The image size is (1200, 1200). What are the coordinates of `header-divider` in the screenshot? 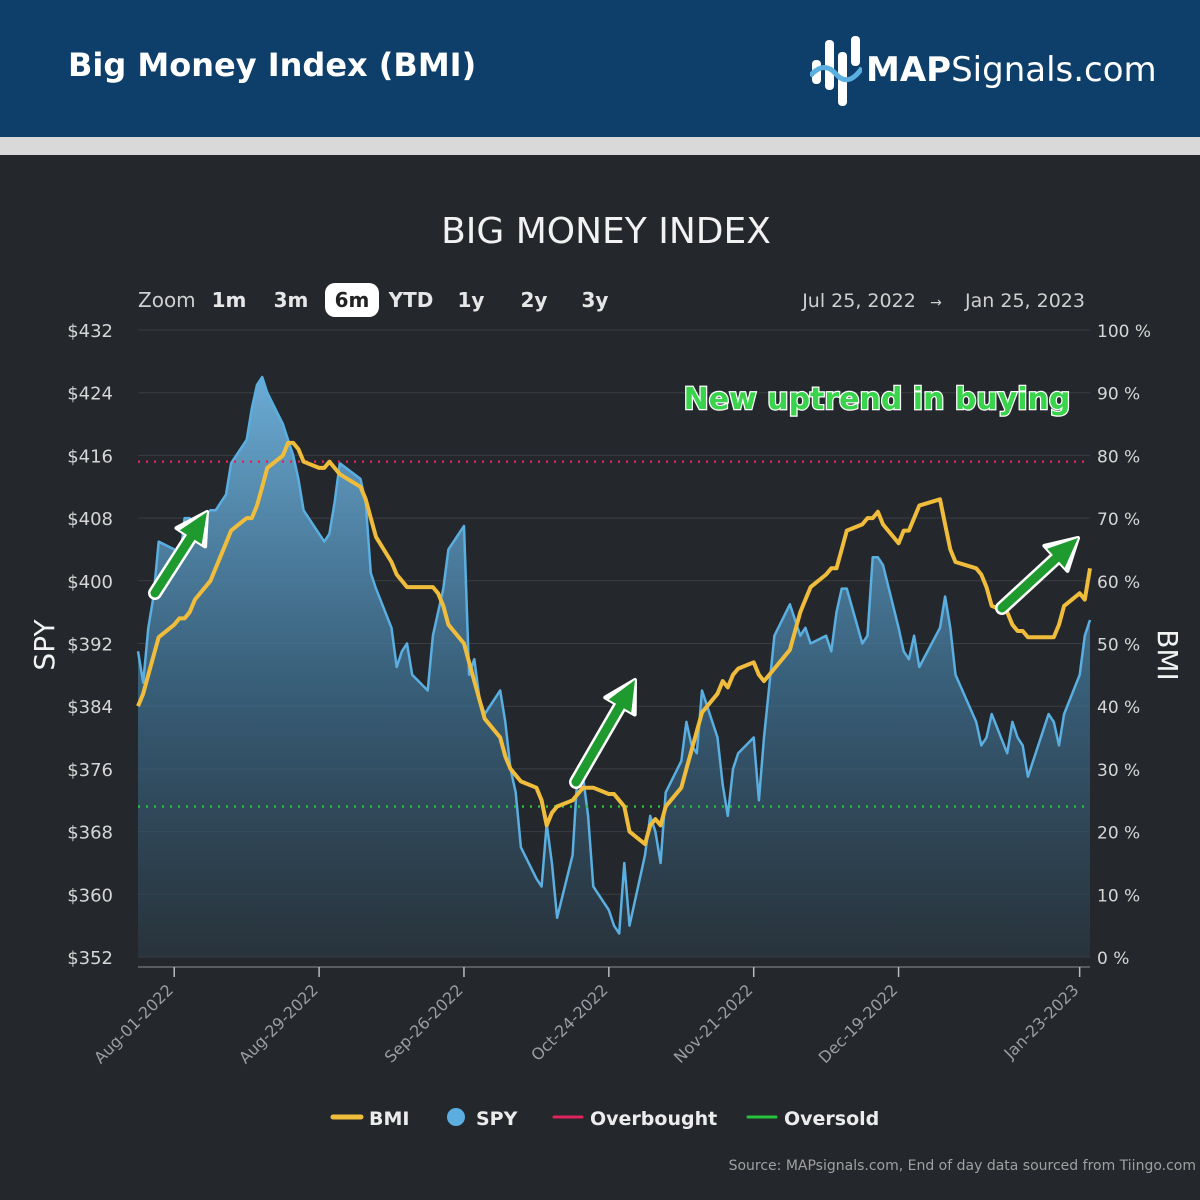 It's located at (600, 146).